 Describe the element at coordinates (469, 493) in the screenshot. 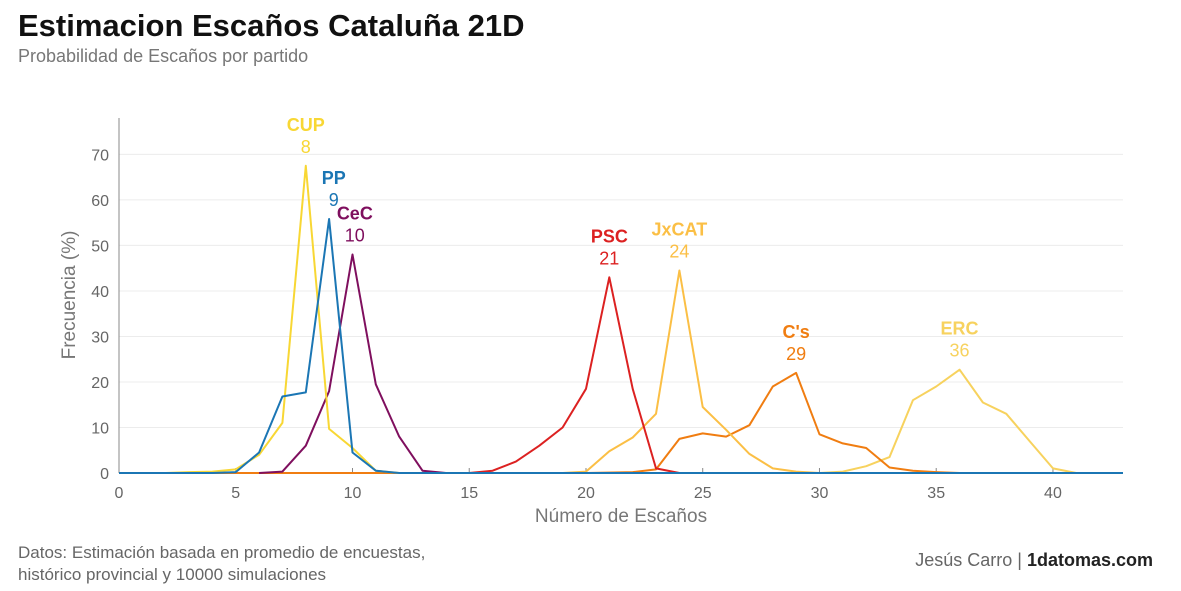

I see `x-tick-label: 15` at that location.